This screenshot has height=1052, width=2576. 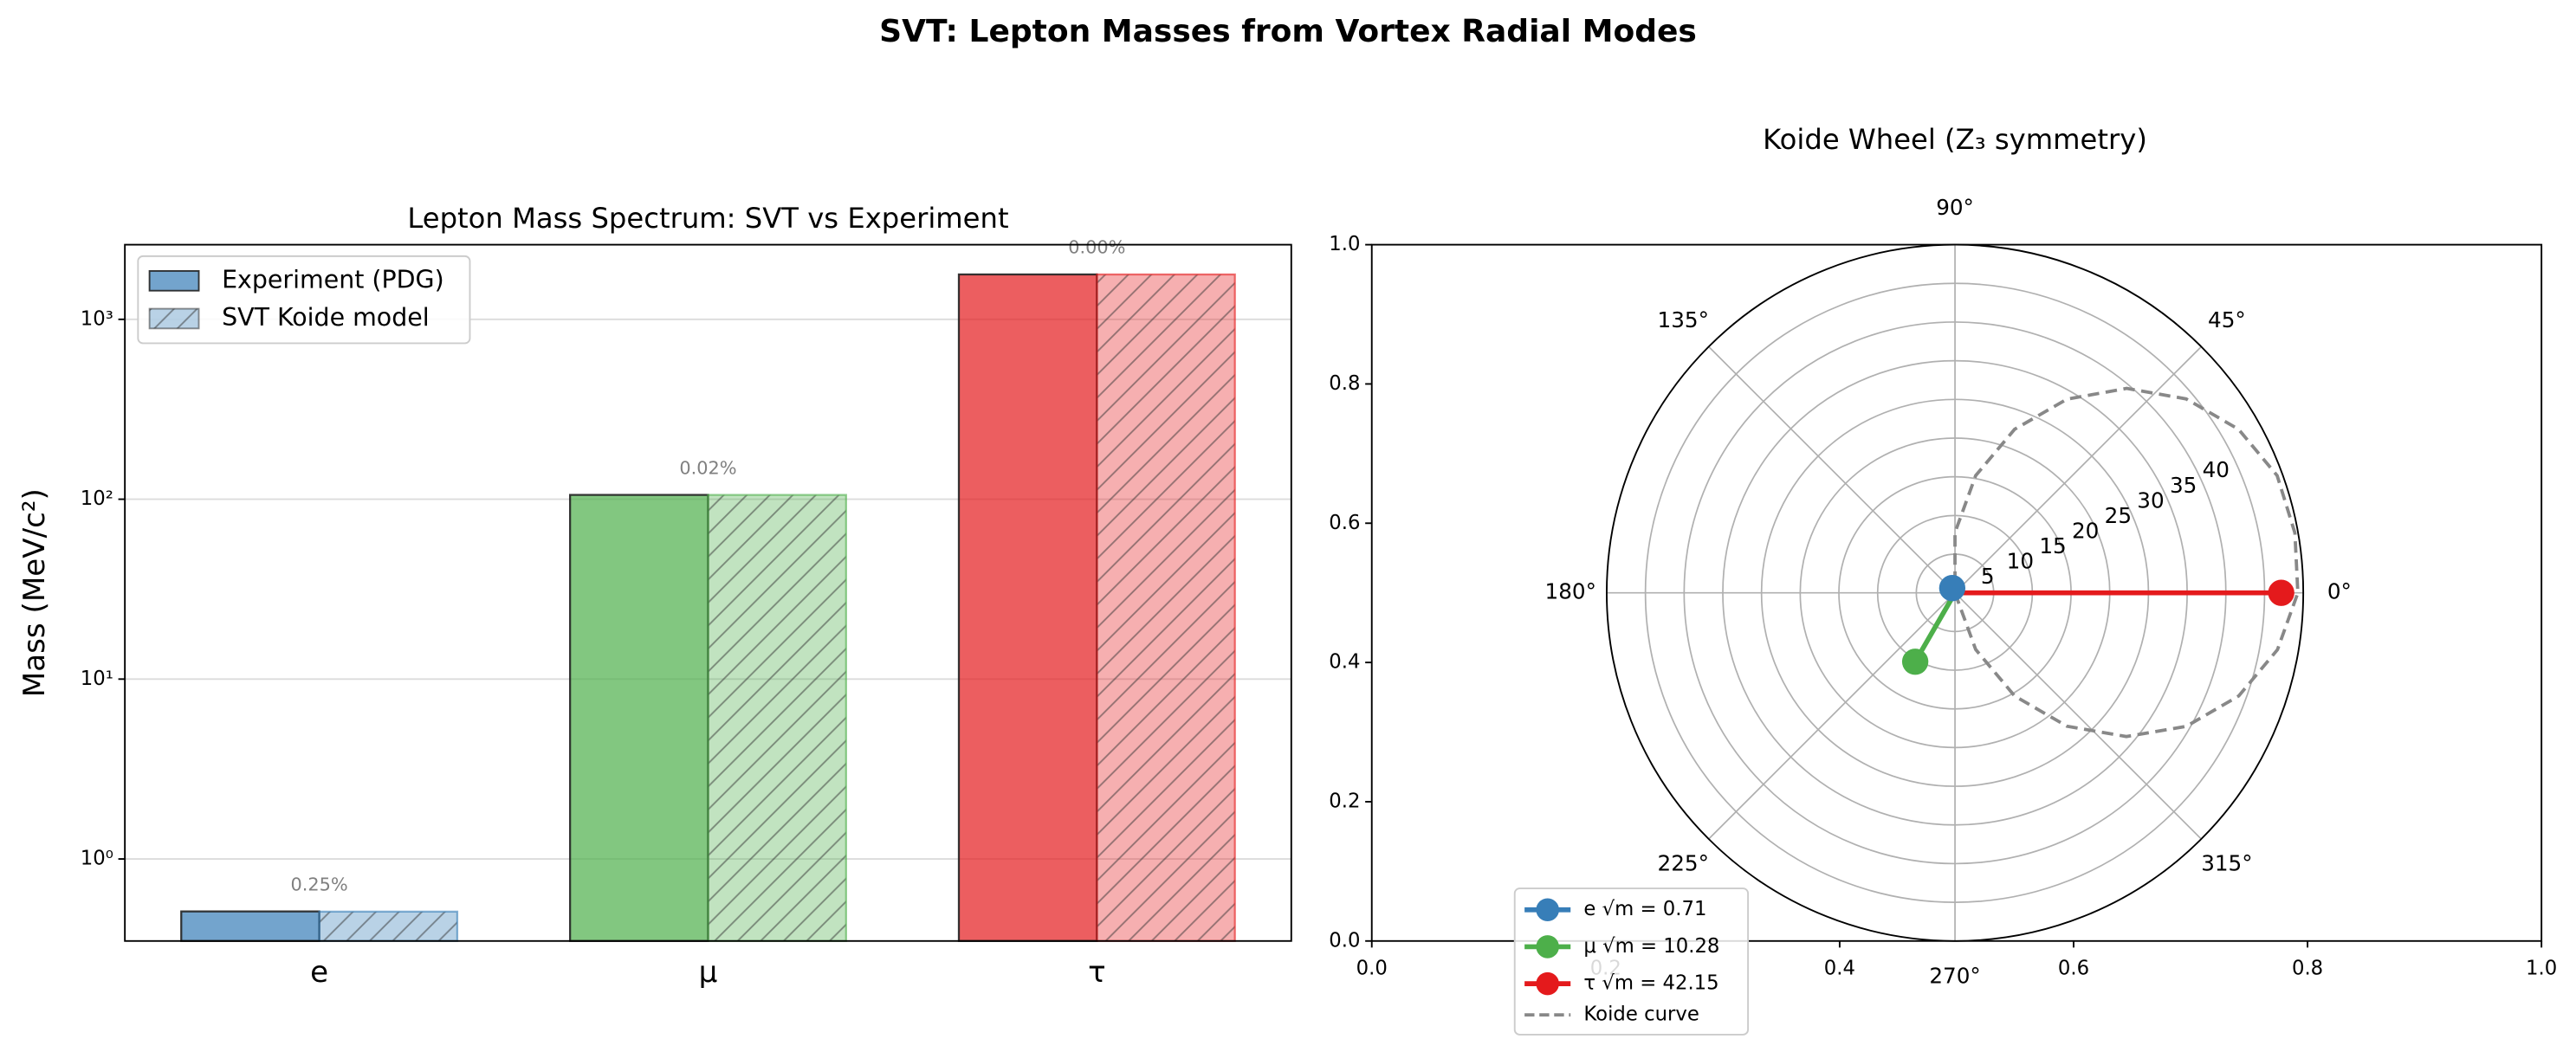 What do you see at coordinates (2339, 591) in the screenshot?
I see `theta-tick-label: 0°` at bounding box center [2339, 591].